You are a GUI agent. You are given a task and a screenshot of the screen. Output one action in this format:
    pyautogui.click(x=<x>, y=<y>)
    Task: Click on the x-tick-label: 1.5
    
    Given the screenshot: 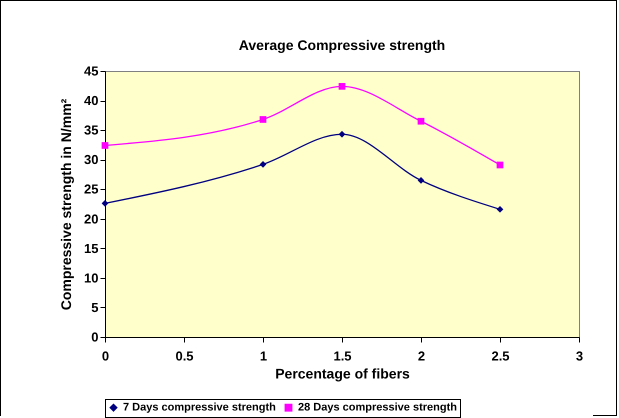 What is the action you would take?
    pyautogui.click(x=342, y=356)
    